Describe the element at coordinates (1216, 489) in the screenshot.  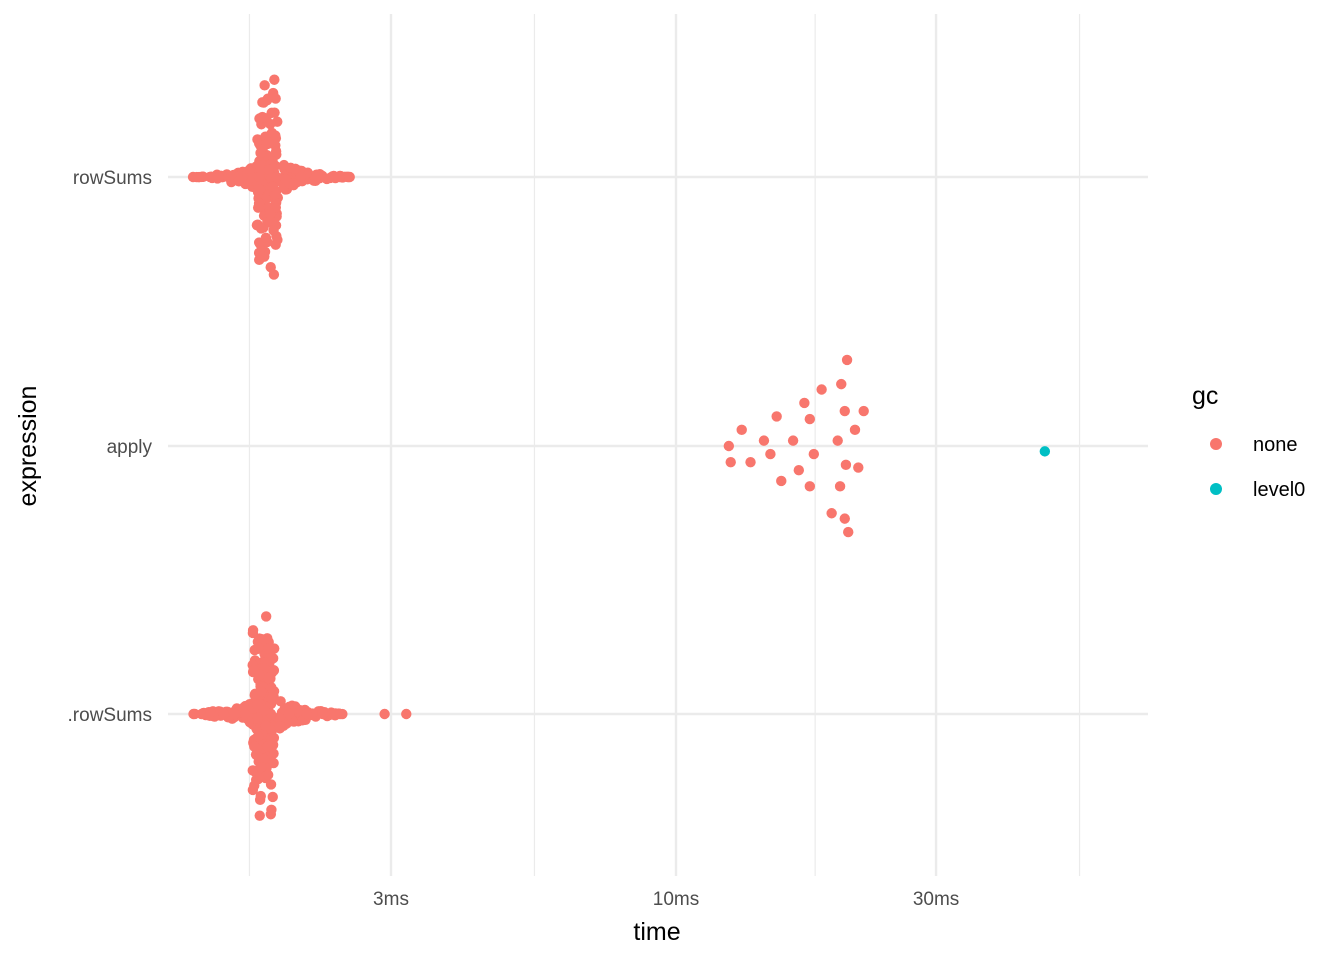
I see `legend-key-level0` at that location.